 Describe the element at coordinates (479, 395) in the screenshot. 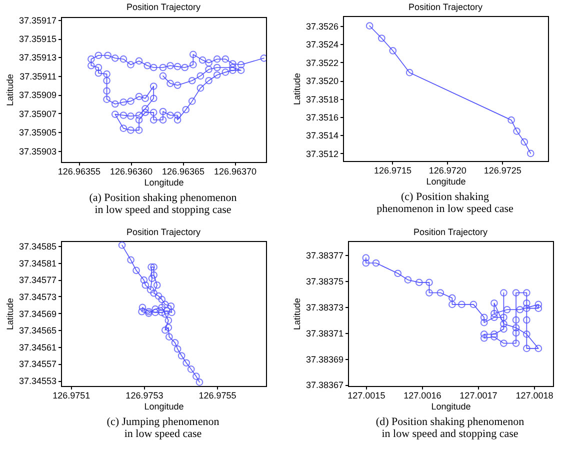

I see `x-tick-label: 127.0017` at that location.